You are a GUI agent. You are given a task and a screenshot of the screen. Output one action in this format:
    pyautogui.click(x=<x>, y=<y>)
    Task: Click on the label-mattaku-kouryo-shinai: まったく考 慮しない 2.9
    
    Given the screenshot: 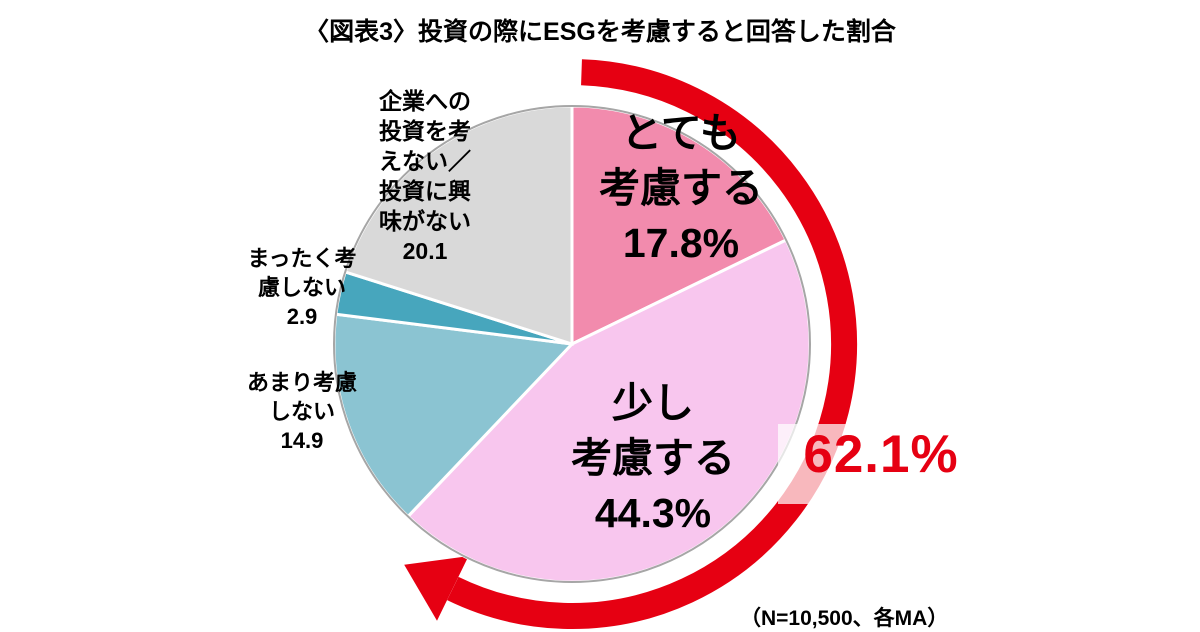 What is the action you would take?
    pyautogui.click(x=302, y=287)
    